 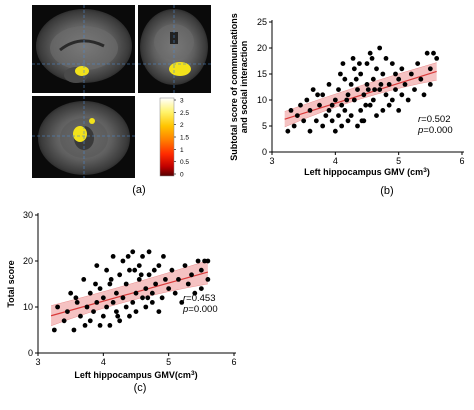 What do you see at coordinates (200, 298) in the screenshot?
I see `r-number: =0.453` at bounding box center [200, 298].